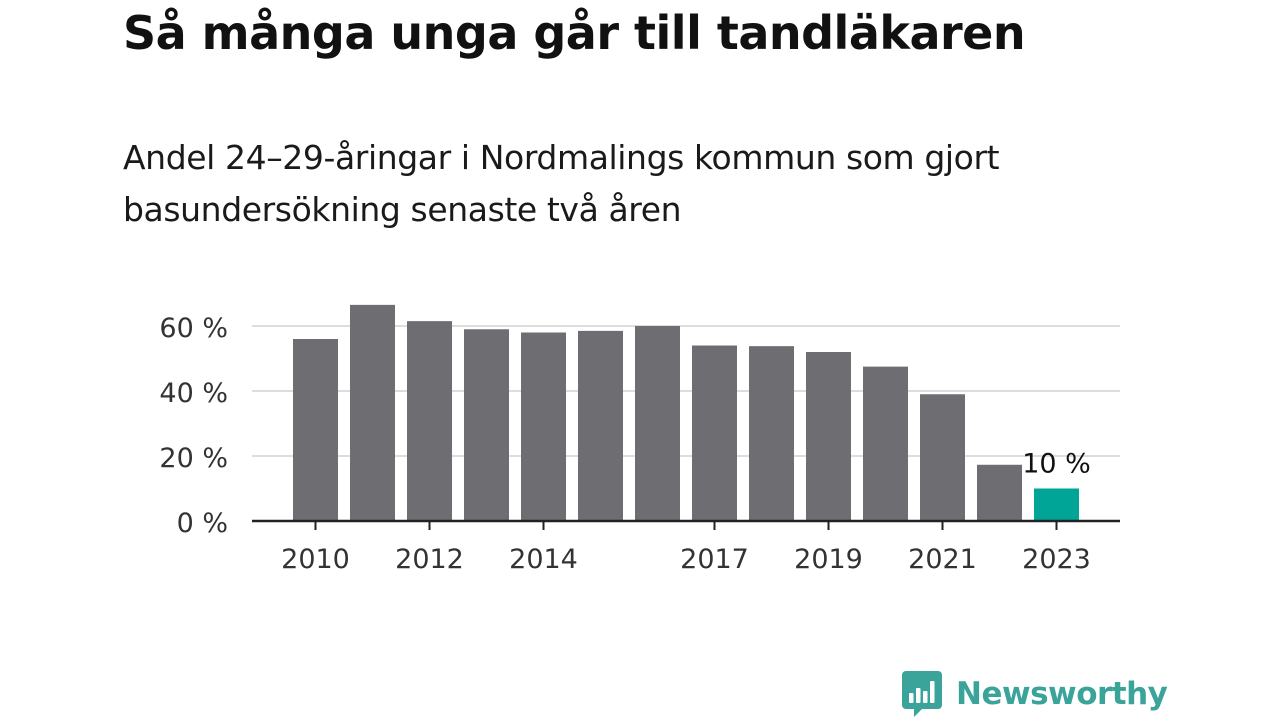  I want to click on x-tick-label: 2014, so click(543, 559).